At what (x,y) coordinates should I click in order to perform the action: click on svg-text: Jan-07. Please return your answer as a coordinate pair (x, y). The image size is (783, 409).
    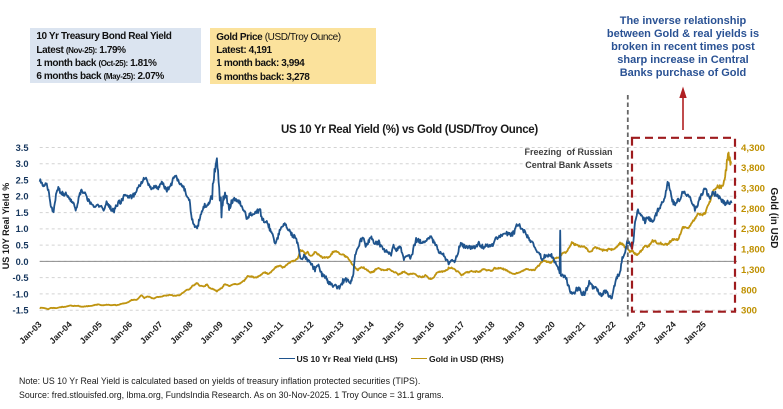
    Looking at the image, I should click on (151, 332).